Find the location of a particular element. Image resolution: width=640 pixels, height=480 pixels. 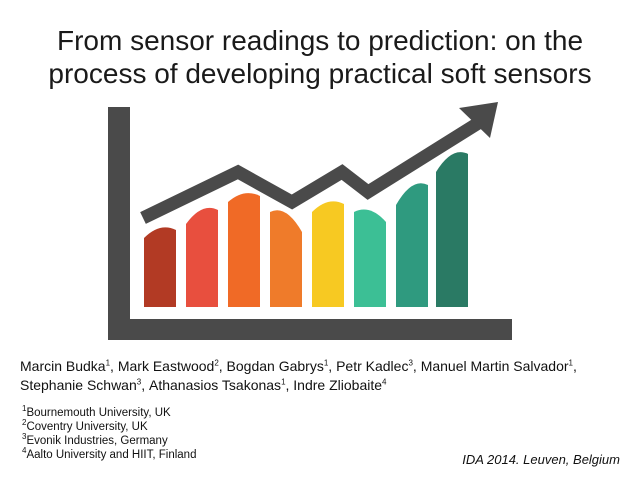

y-axis-bar is located at coordinates (119, 223).